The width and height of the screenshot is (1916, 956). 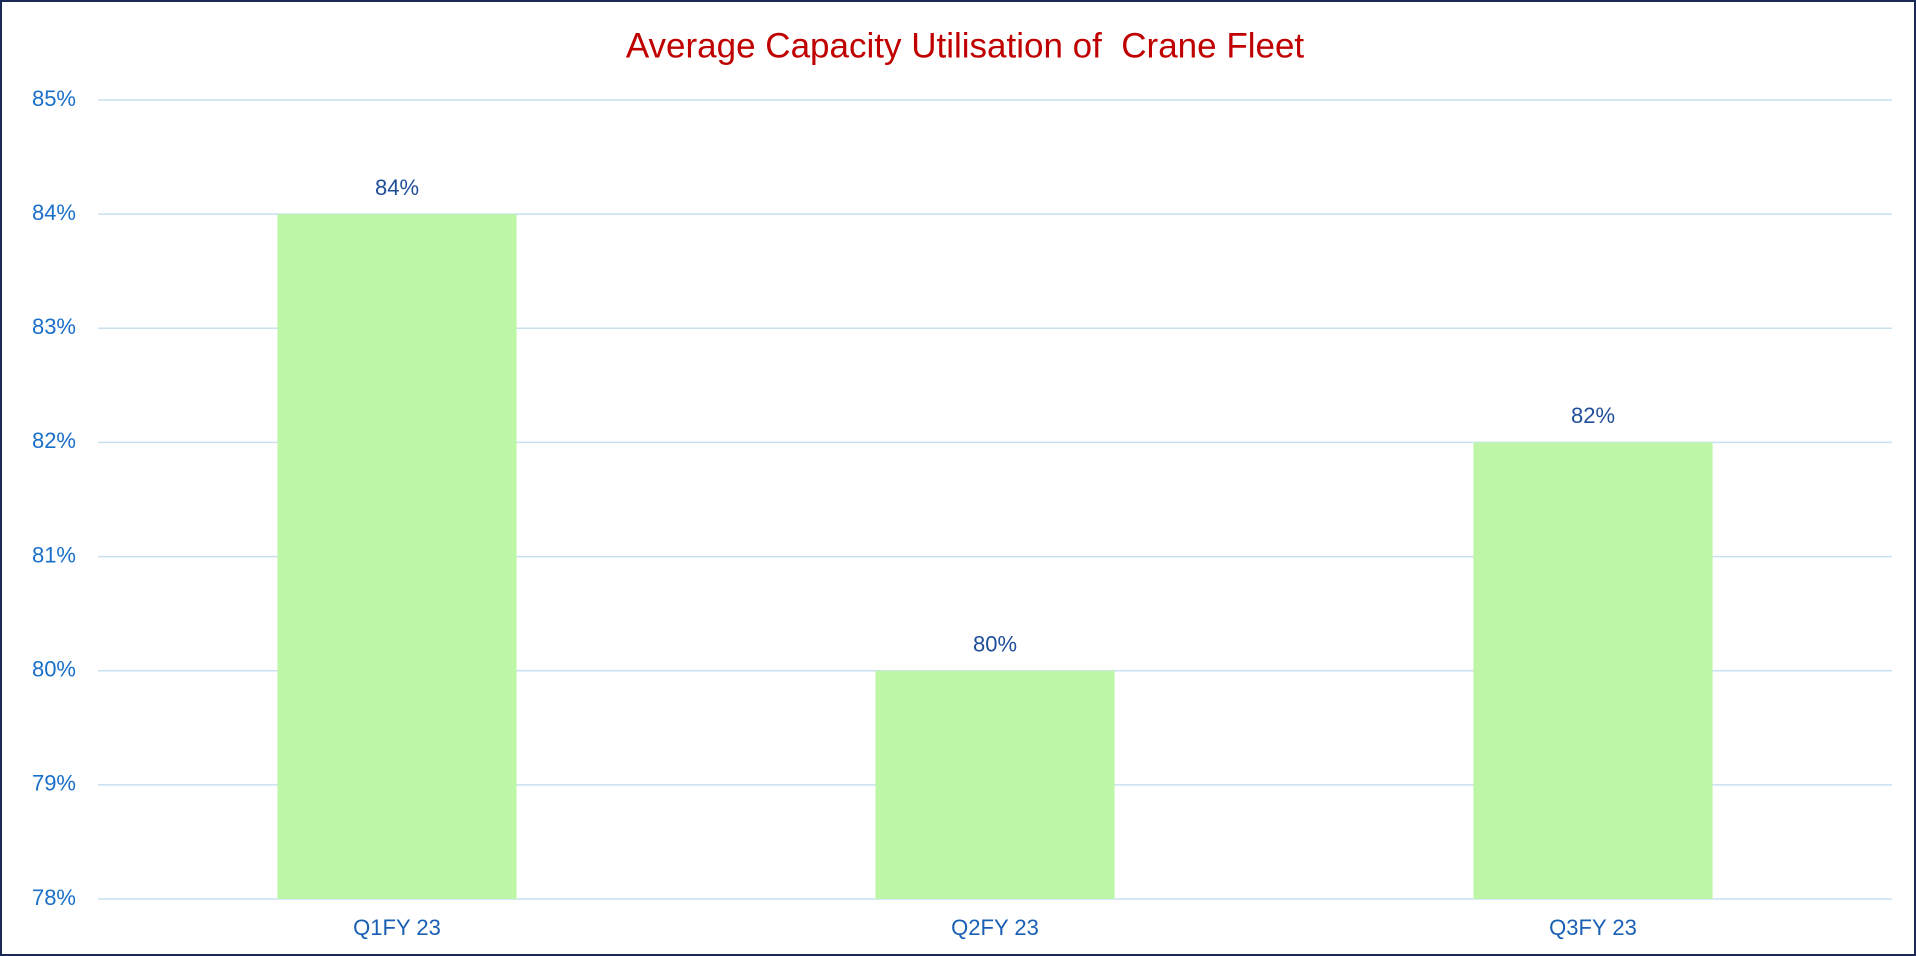 What do you see at coordinates (397, 927) in the screenshot?
I see `x-tick-label: Q1FY 23` at bounding box center [397, 927].